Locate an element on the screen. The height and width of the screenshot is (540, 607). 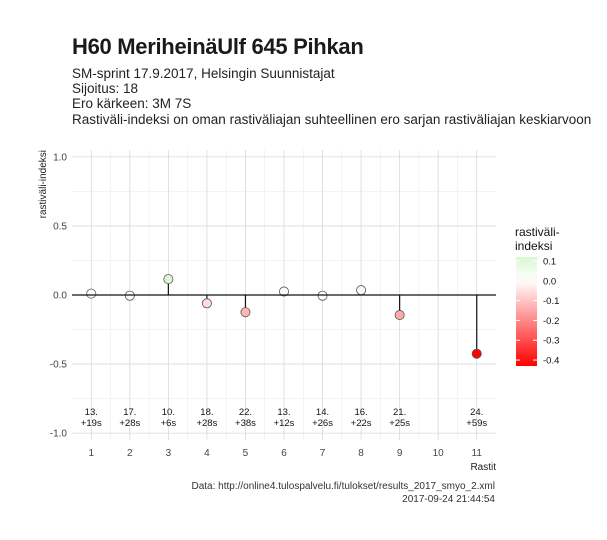
x-tick-label: 10 is located at coordinates (439, 453).